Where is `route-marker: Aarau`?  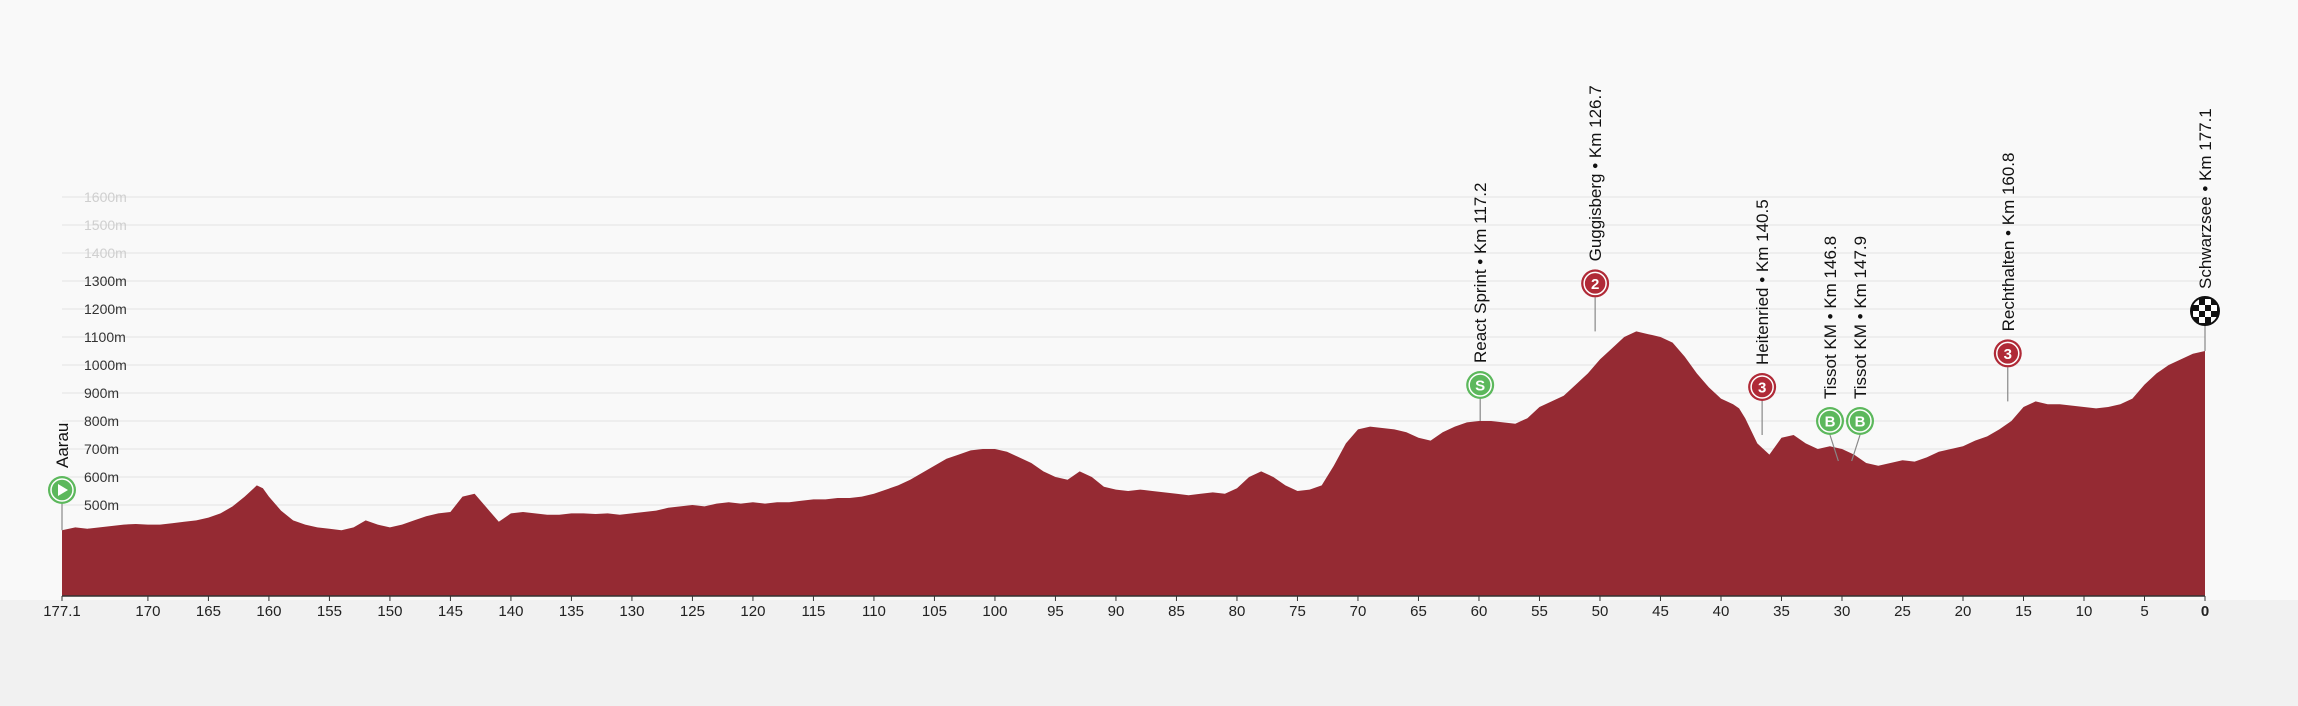
route-marker: Aarau is located at coordinates (62, 477).